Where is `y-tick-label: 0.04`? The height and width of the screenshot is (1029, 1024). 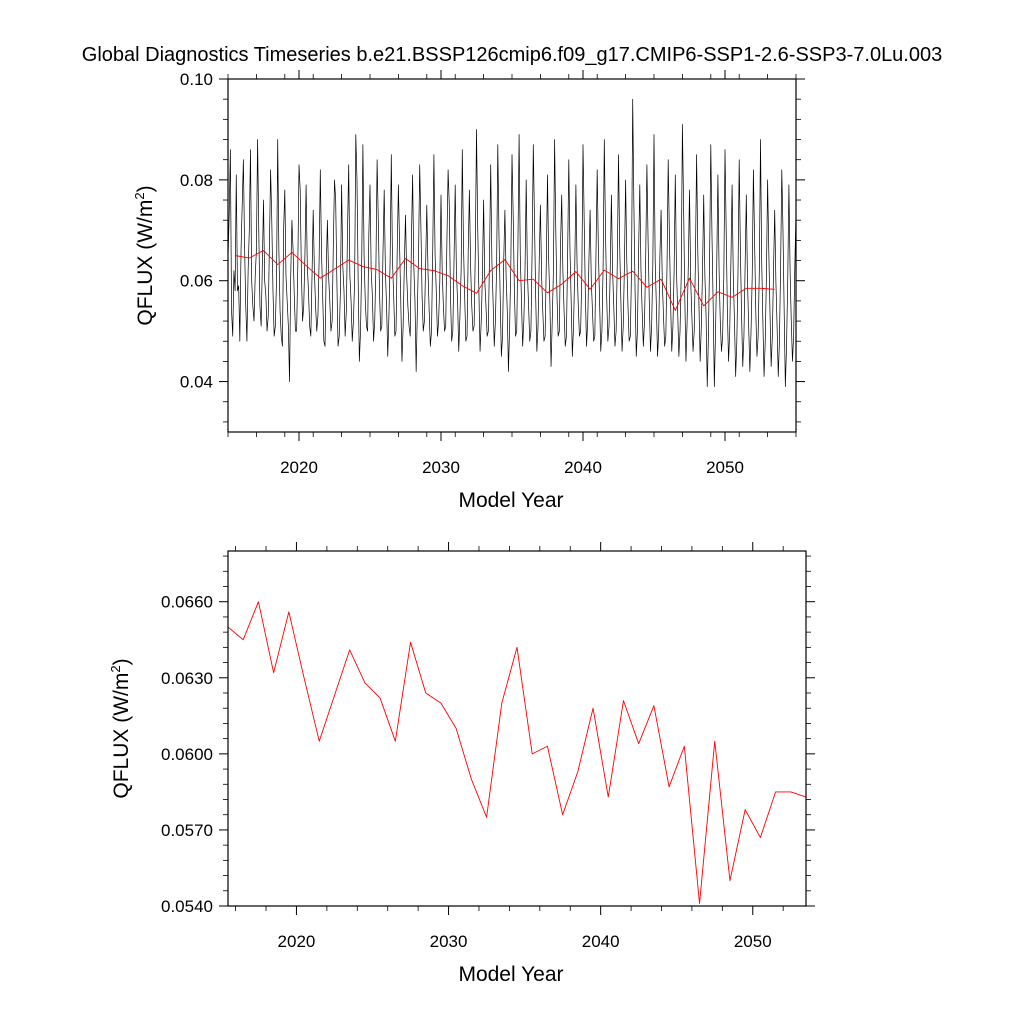 y-tick-label: 0.04 is located at coordinates (196, 382).